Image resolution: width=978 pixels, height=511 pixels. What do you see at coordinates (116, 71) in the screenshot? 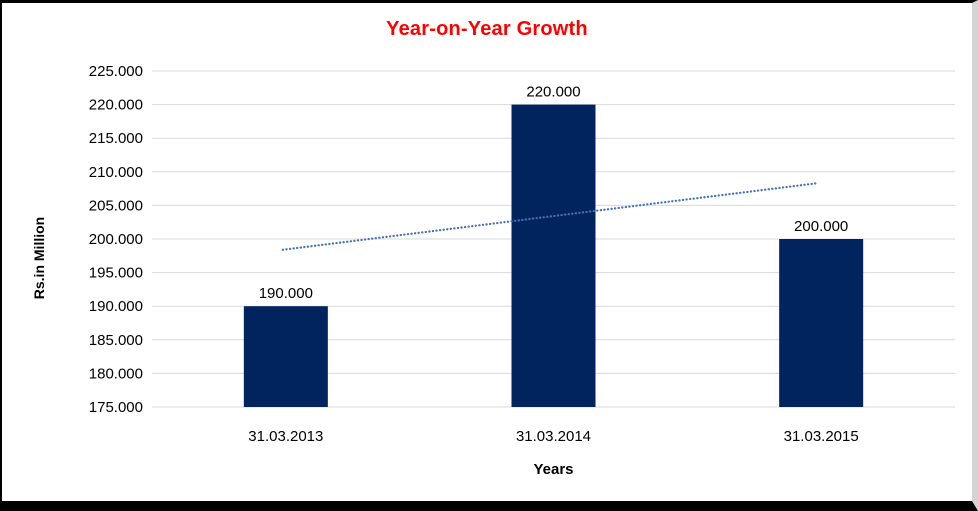
I see `y-tick-label: 225.000` at bounding box center [116, 71].